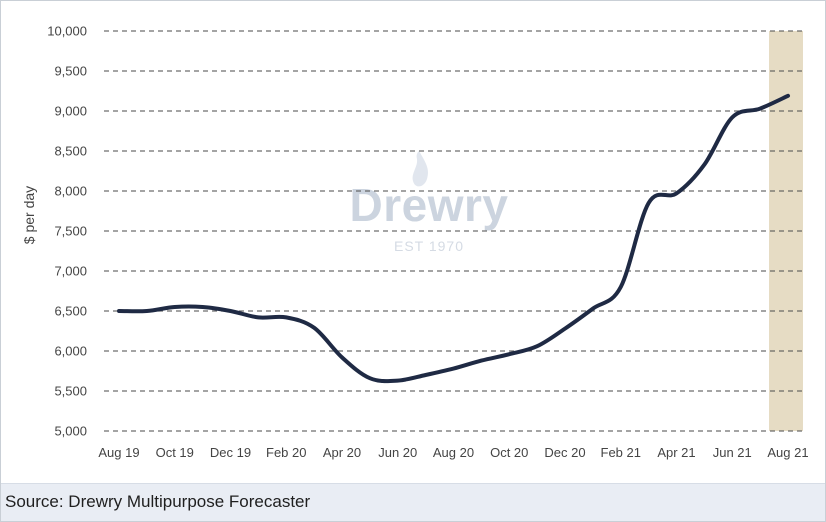  What do you see at coordinates (676, 452) in the screenshot?
I see `x-tick-label: Apr 21` at bounding box center [676, 452].